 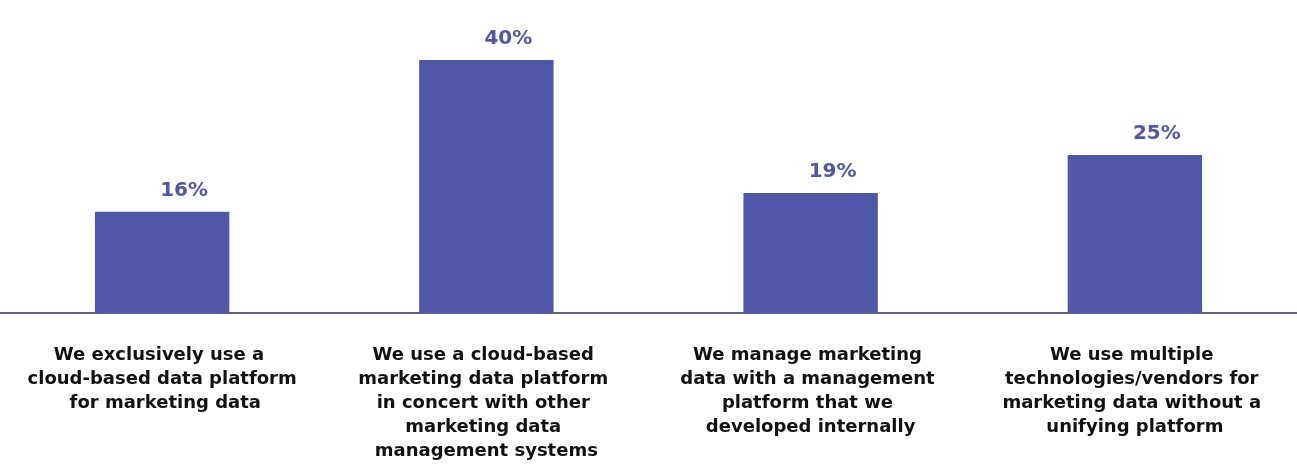 What do you see at coordinates (508, 37) in the screenshot?
I see `data-label: 40%` at bounding box center [508, 37].